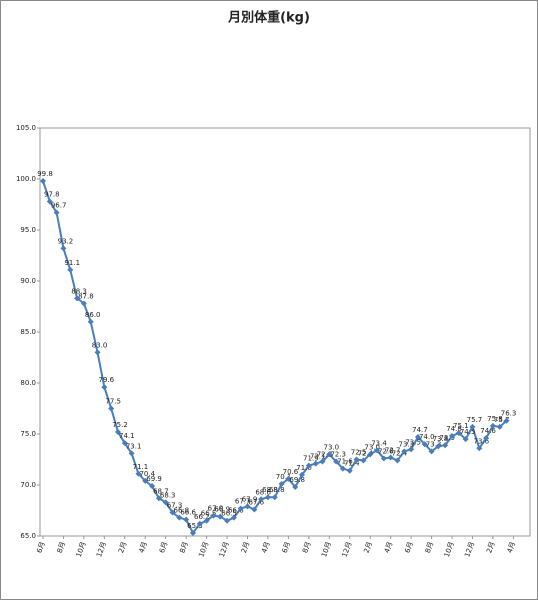 This screenshot has width=538, height=600. What do you see at coordinates (28, 383) in the screenshot?
I see `y-tick-label: 80.0` at bounding box center [28, 383].